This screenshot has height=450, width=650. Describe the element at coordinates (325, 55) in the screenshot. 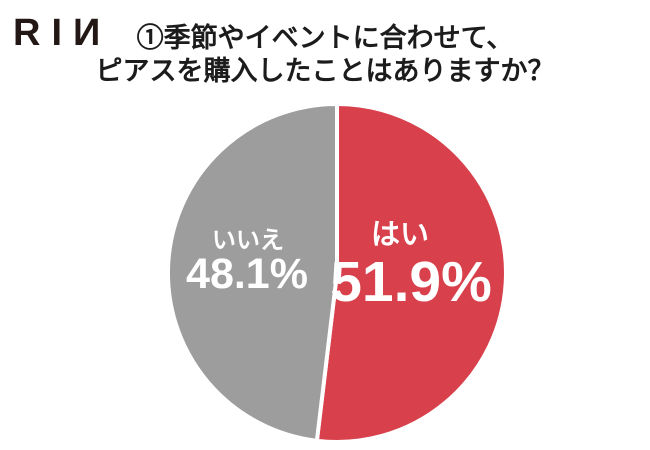

I see `chart-title: ①季節やイベントに合わせて、 ピアスを購入したことはありますか？` at that location.